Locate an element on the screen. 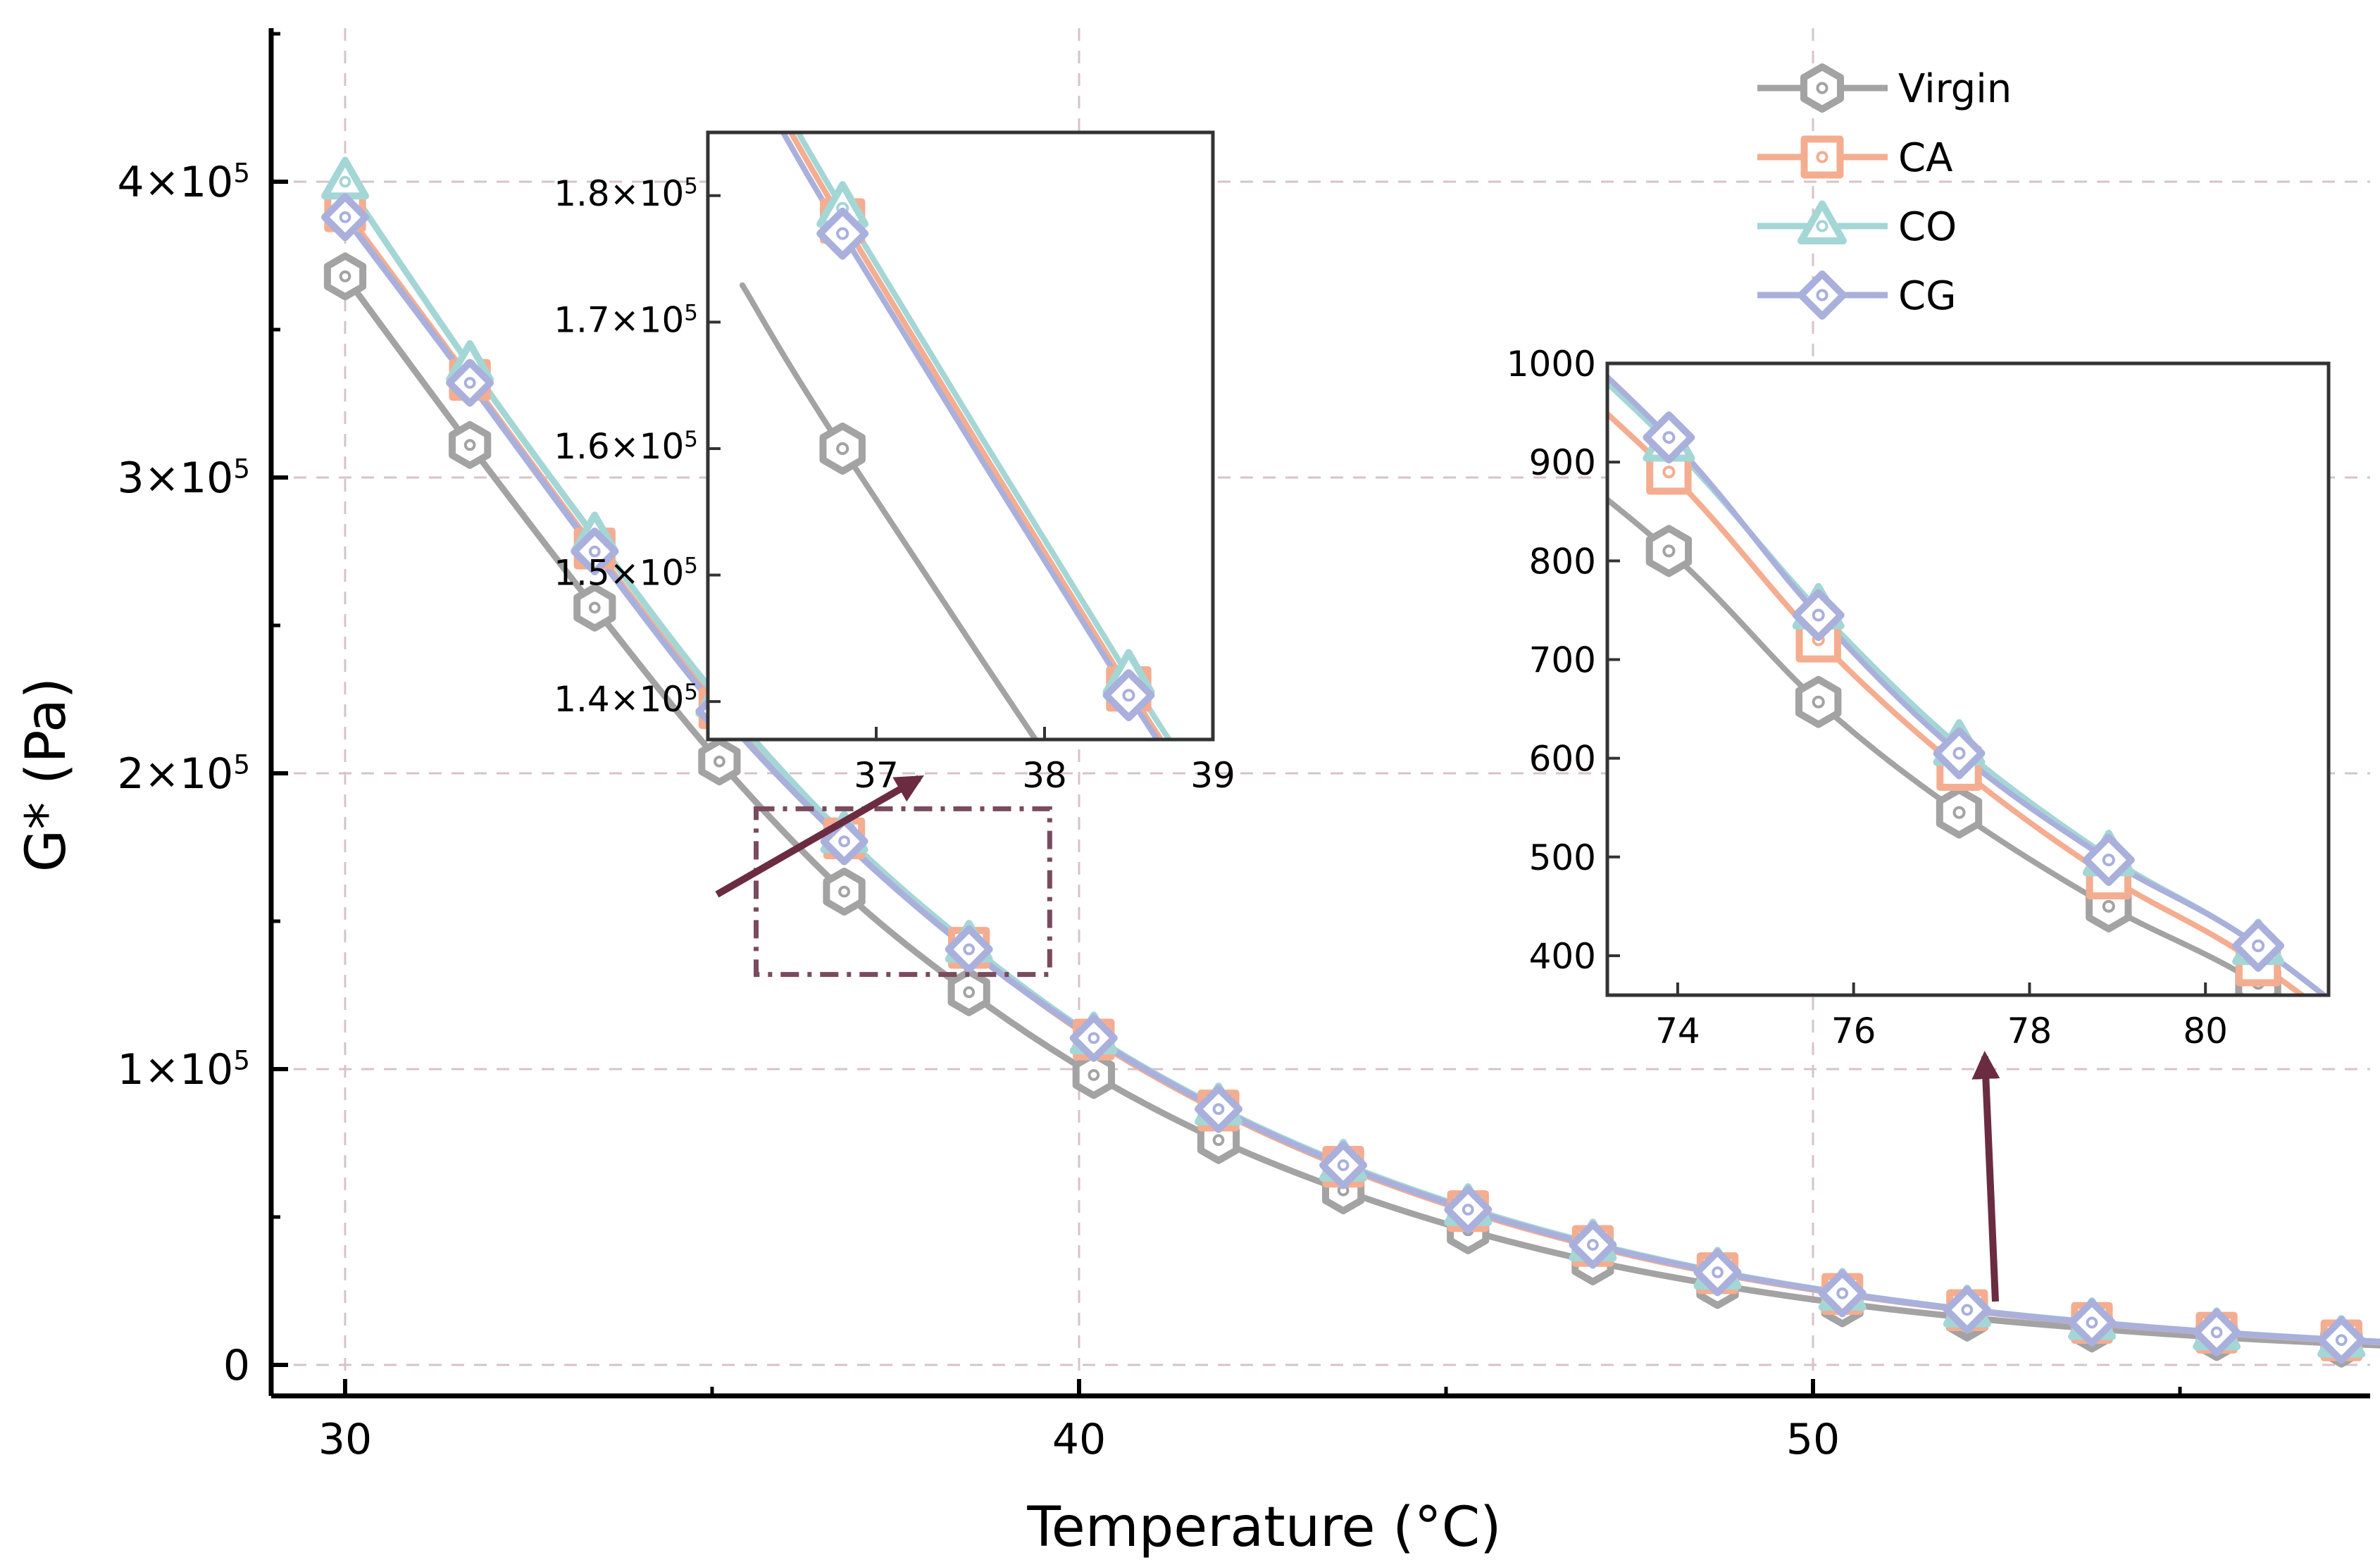 This screenshot has height=1560, width=2380. tick-label-base: 2×10 is located at coordinates (176, 774).